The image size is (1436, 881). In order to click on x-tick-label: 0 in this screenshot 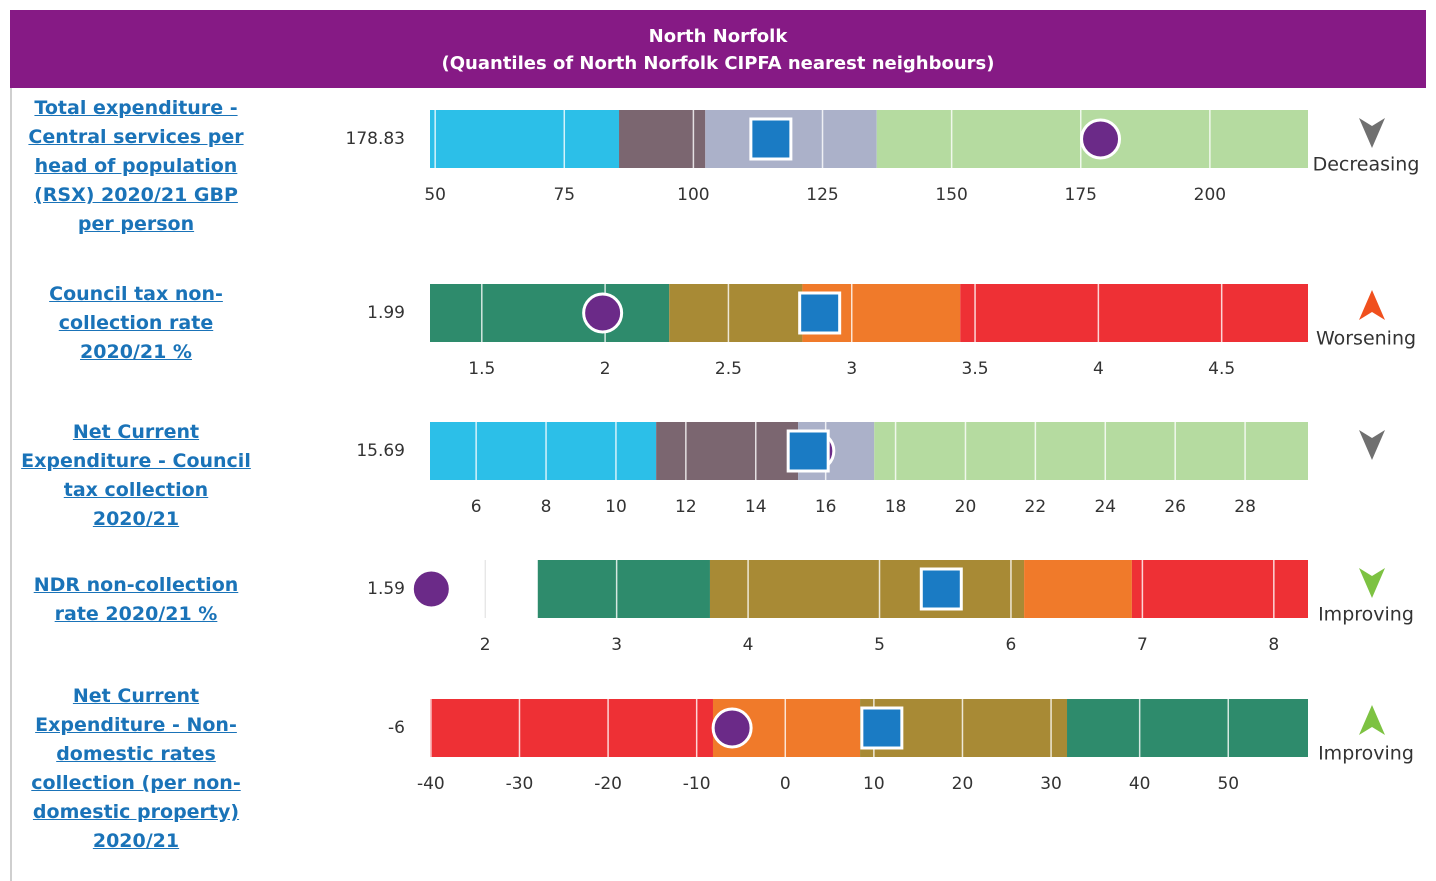, I will do `click(785, 784)`.